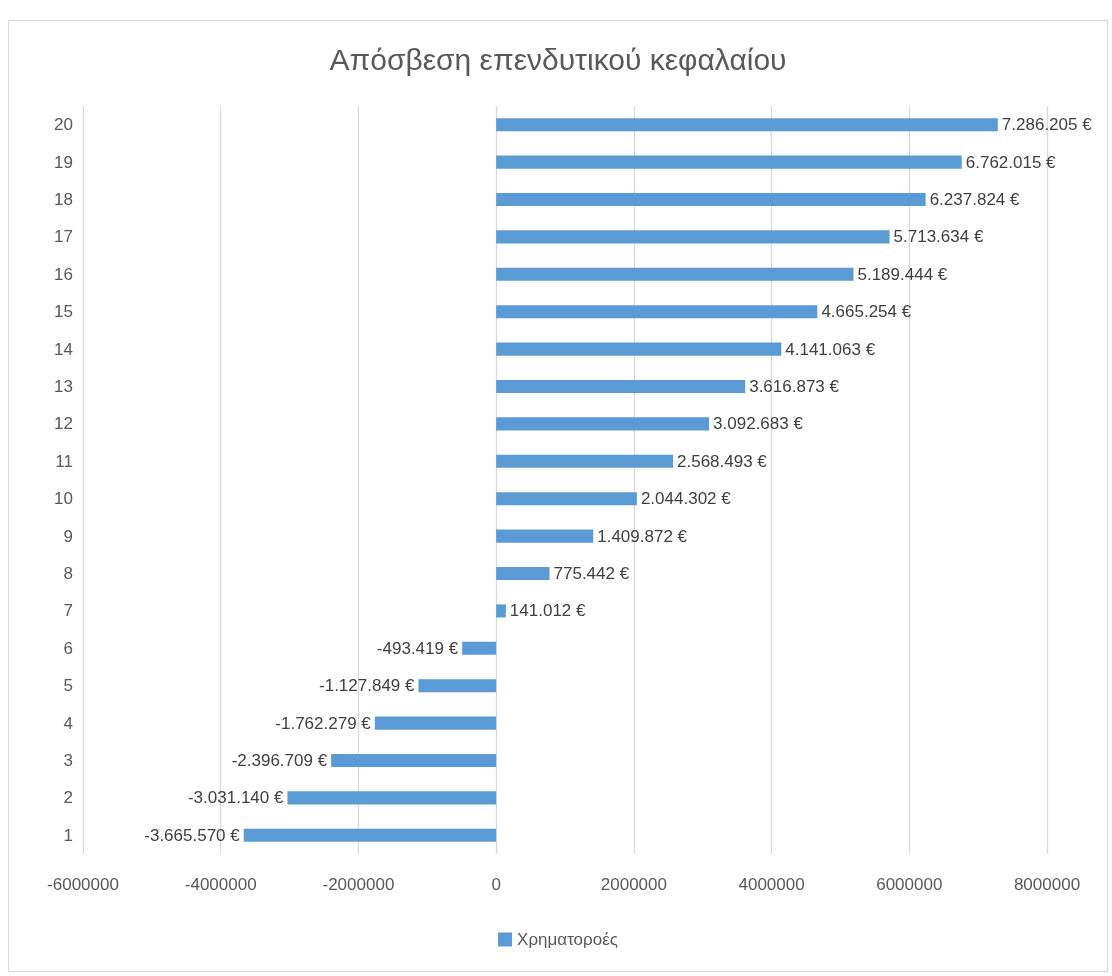 The height and width of the screenshot is (976, 1112). I want to click on data-label: 141.012 €, so click(548, 611).